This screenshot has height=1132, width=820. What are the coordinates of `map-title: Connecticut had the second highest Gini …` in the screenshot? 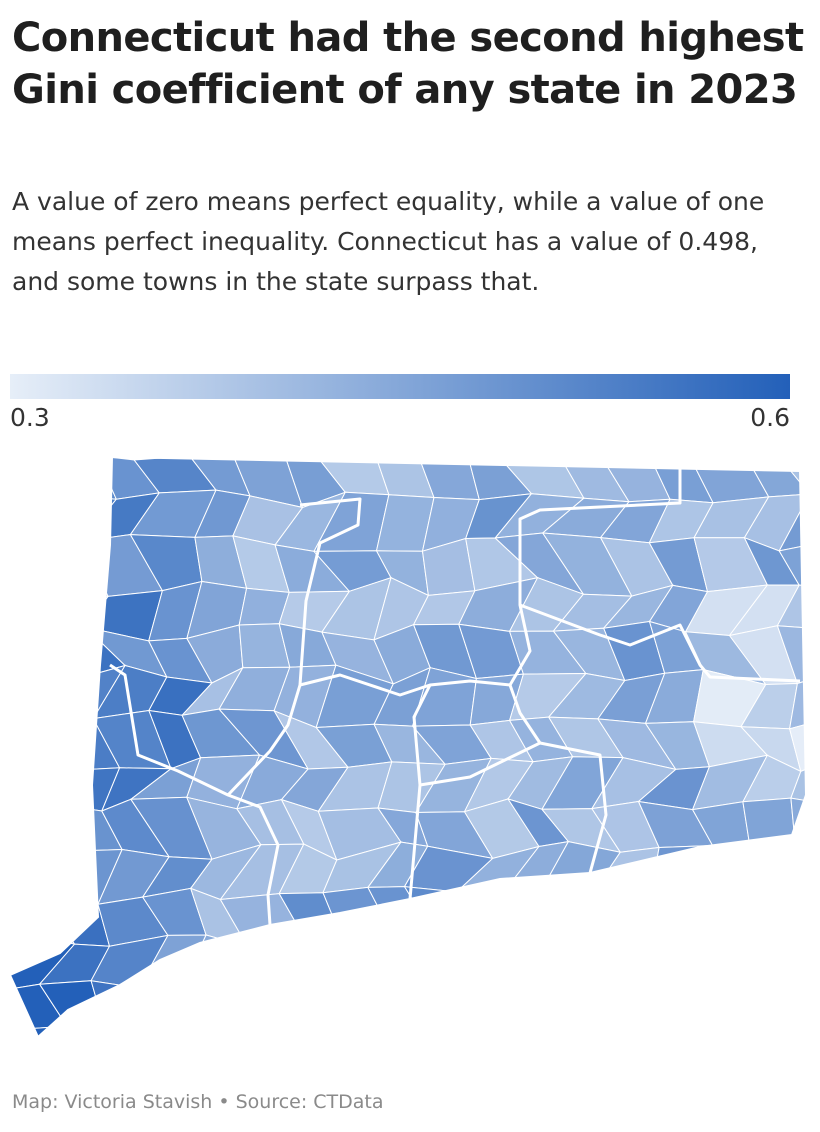 It's located at (408, 64).